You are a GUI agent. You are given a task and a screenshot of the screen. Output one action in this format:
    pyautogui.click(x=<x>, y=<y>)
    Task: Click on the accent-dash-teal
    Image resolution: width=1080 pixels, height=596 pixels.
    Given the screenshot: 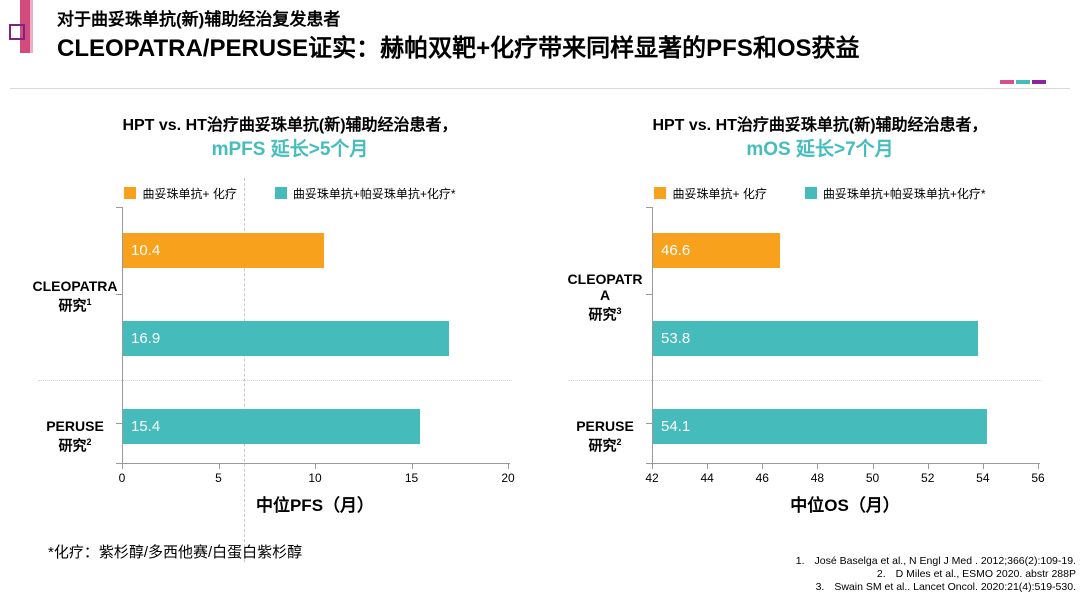 What is the action you would take?
    pyautogui.click(x=1023, y=82)
    